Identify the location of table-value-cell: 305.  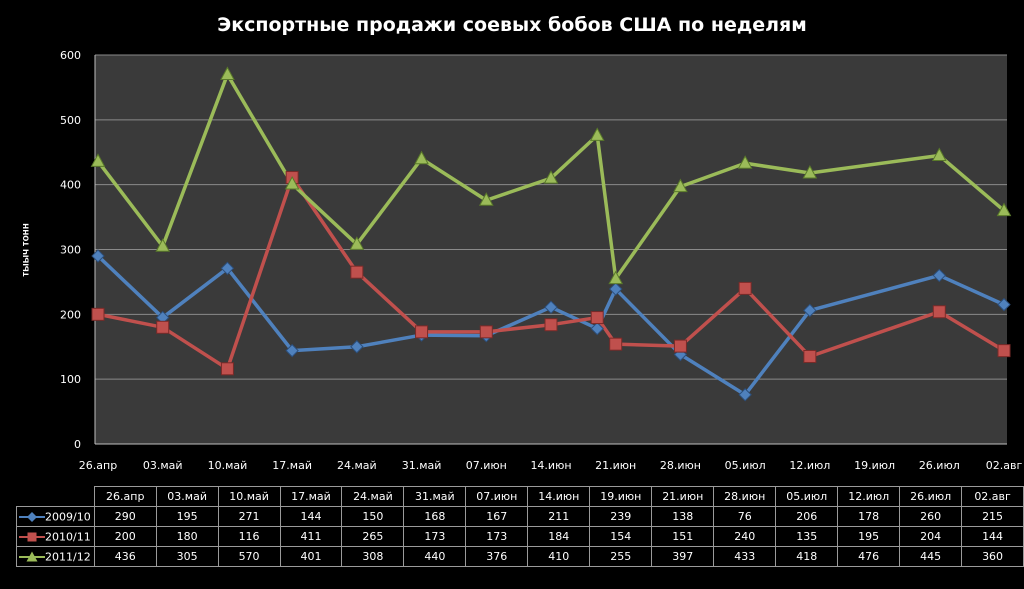
(187, 556).